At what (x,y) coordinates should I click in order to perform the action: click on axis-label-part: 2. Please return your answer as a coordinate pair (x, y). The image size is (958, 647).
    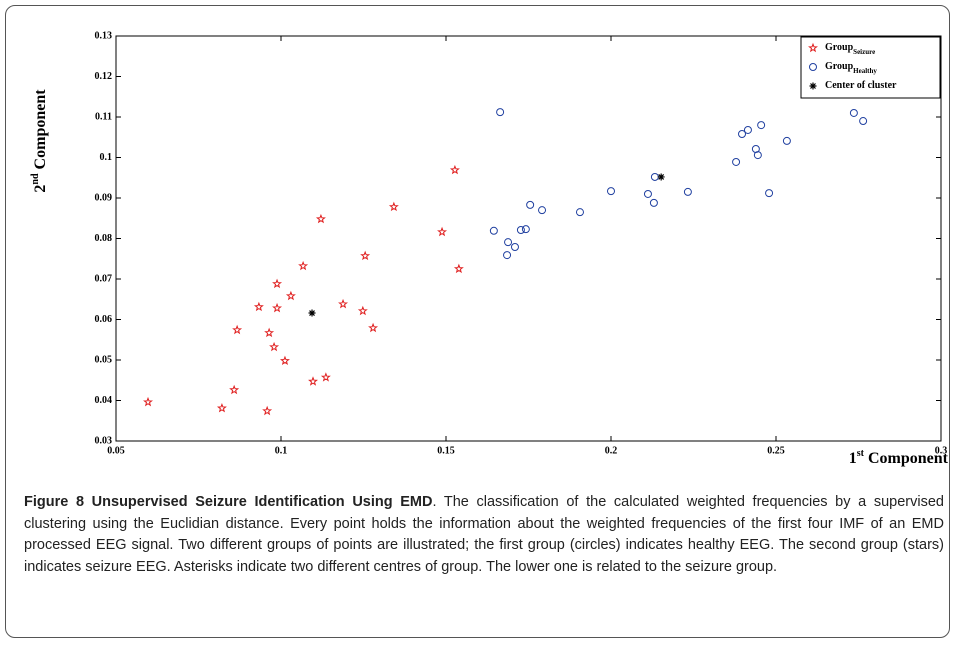
    Looking at the image, I should click on (40, 189).